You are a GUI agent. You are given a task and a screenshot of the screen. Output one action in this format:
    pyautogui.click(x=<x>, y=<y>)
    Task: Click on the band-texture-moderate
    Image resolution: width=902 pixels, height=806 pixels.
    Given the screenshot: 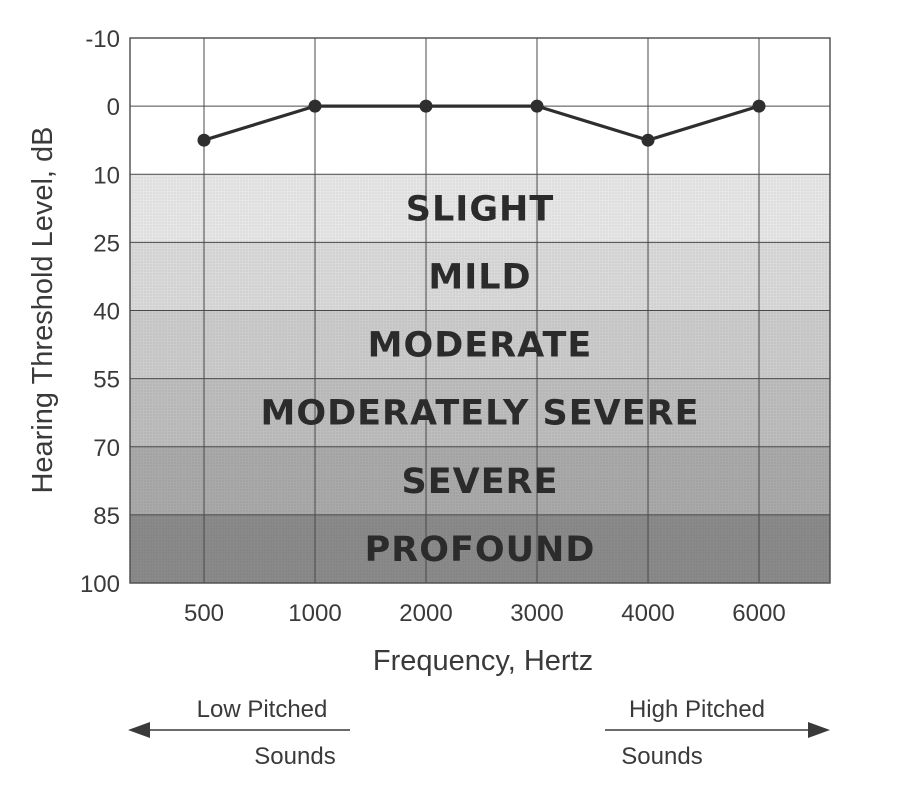 What is the action you would take?
    pyautogui.click(x=480, y=344)
    